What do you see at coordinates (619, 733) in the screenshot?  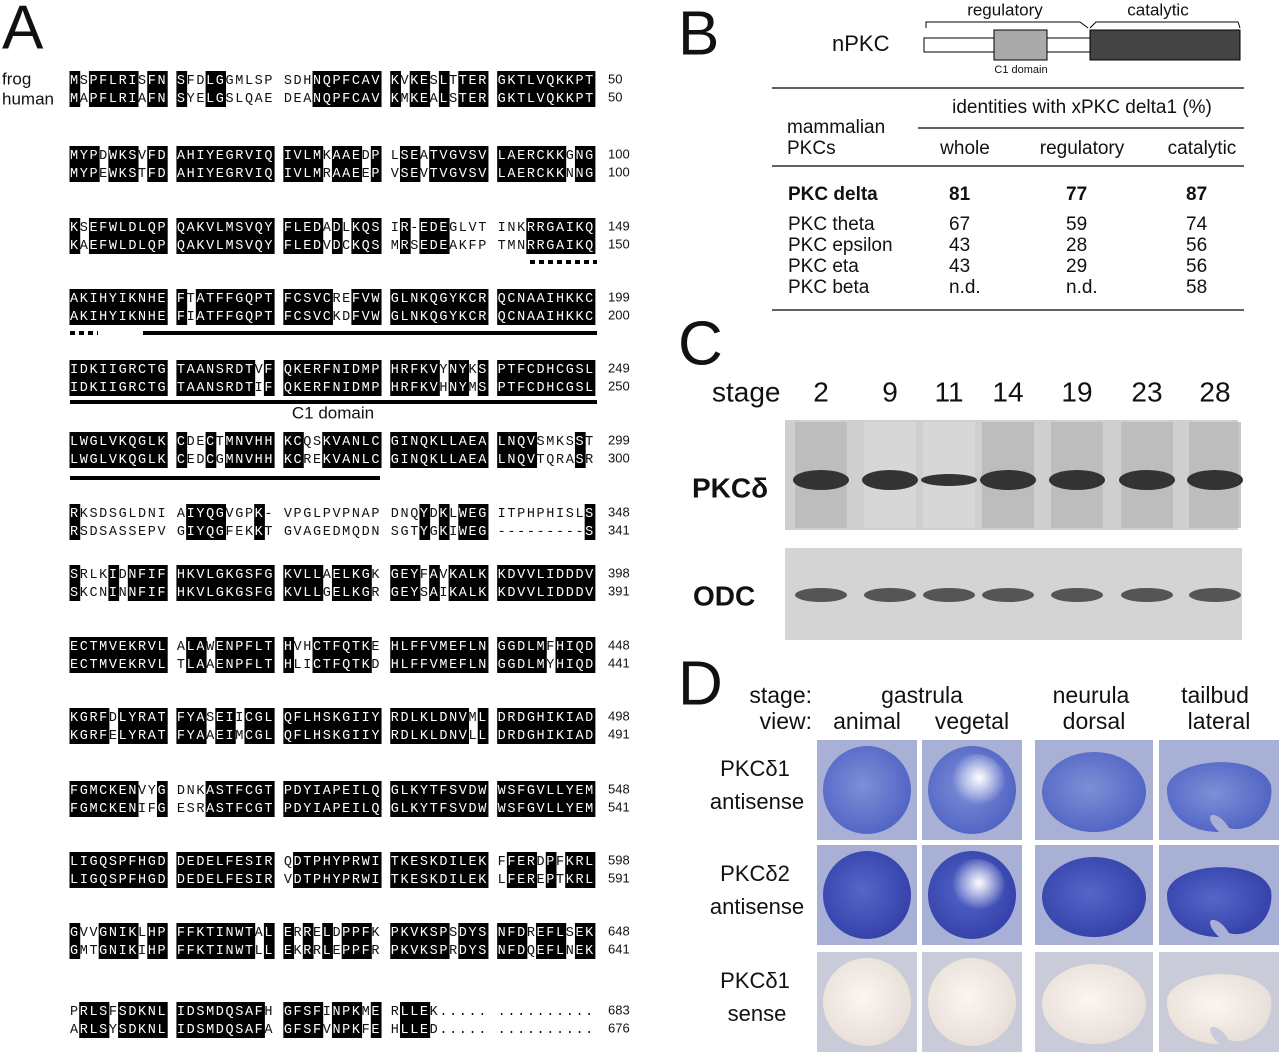 I see `residue-number: 491` at bounding box center [619, 733].